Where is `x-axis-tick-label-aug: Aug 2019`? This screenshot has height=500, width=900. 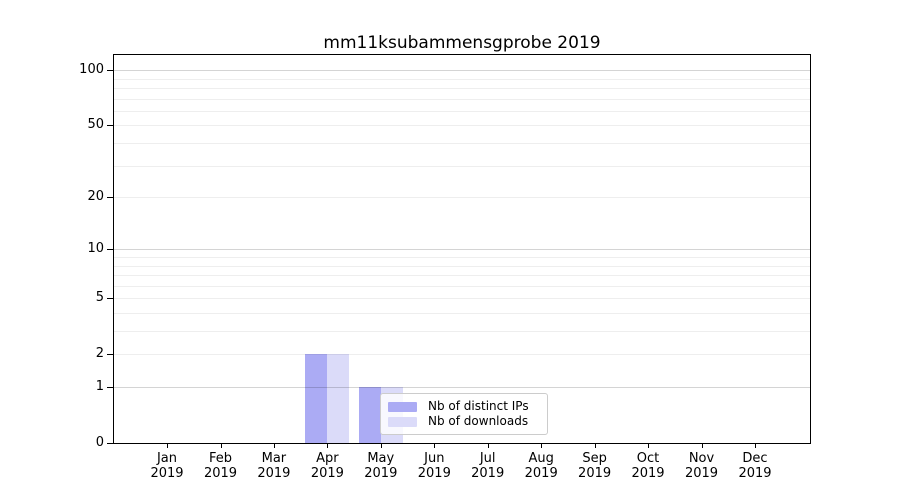 x-axis-tick-label-aug: Aug 2019 is located at coordinates (541, 466).